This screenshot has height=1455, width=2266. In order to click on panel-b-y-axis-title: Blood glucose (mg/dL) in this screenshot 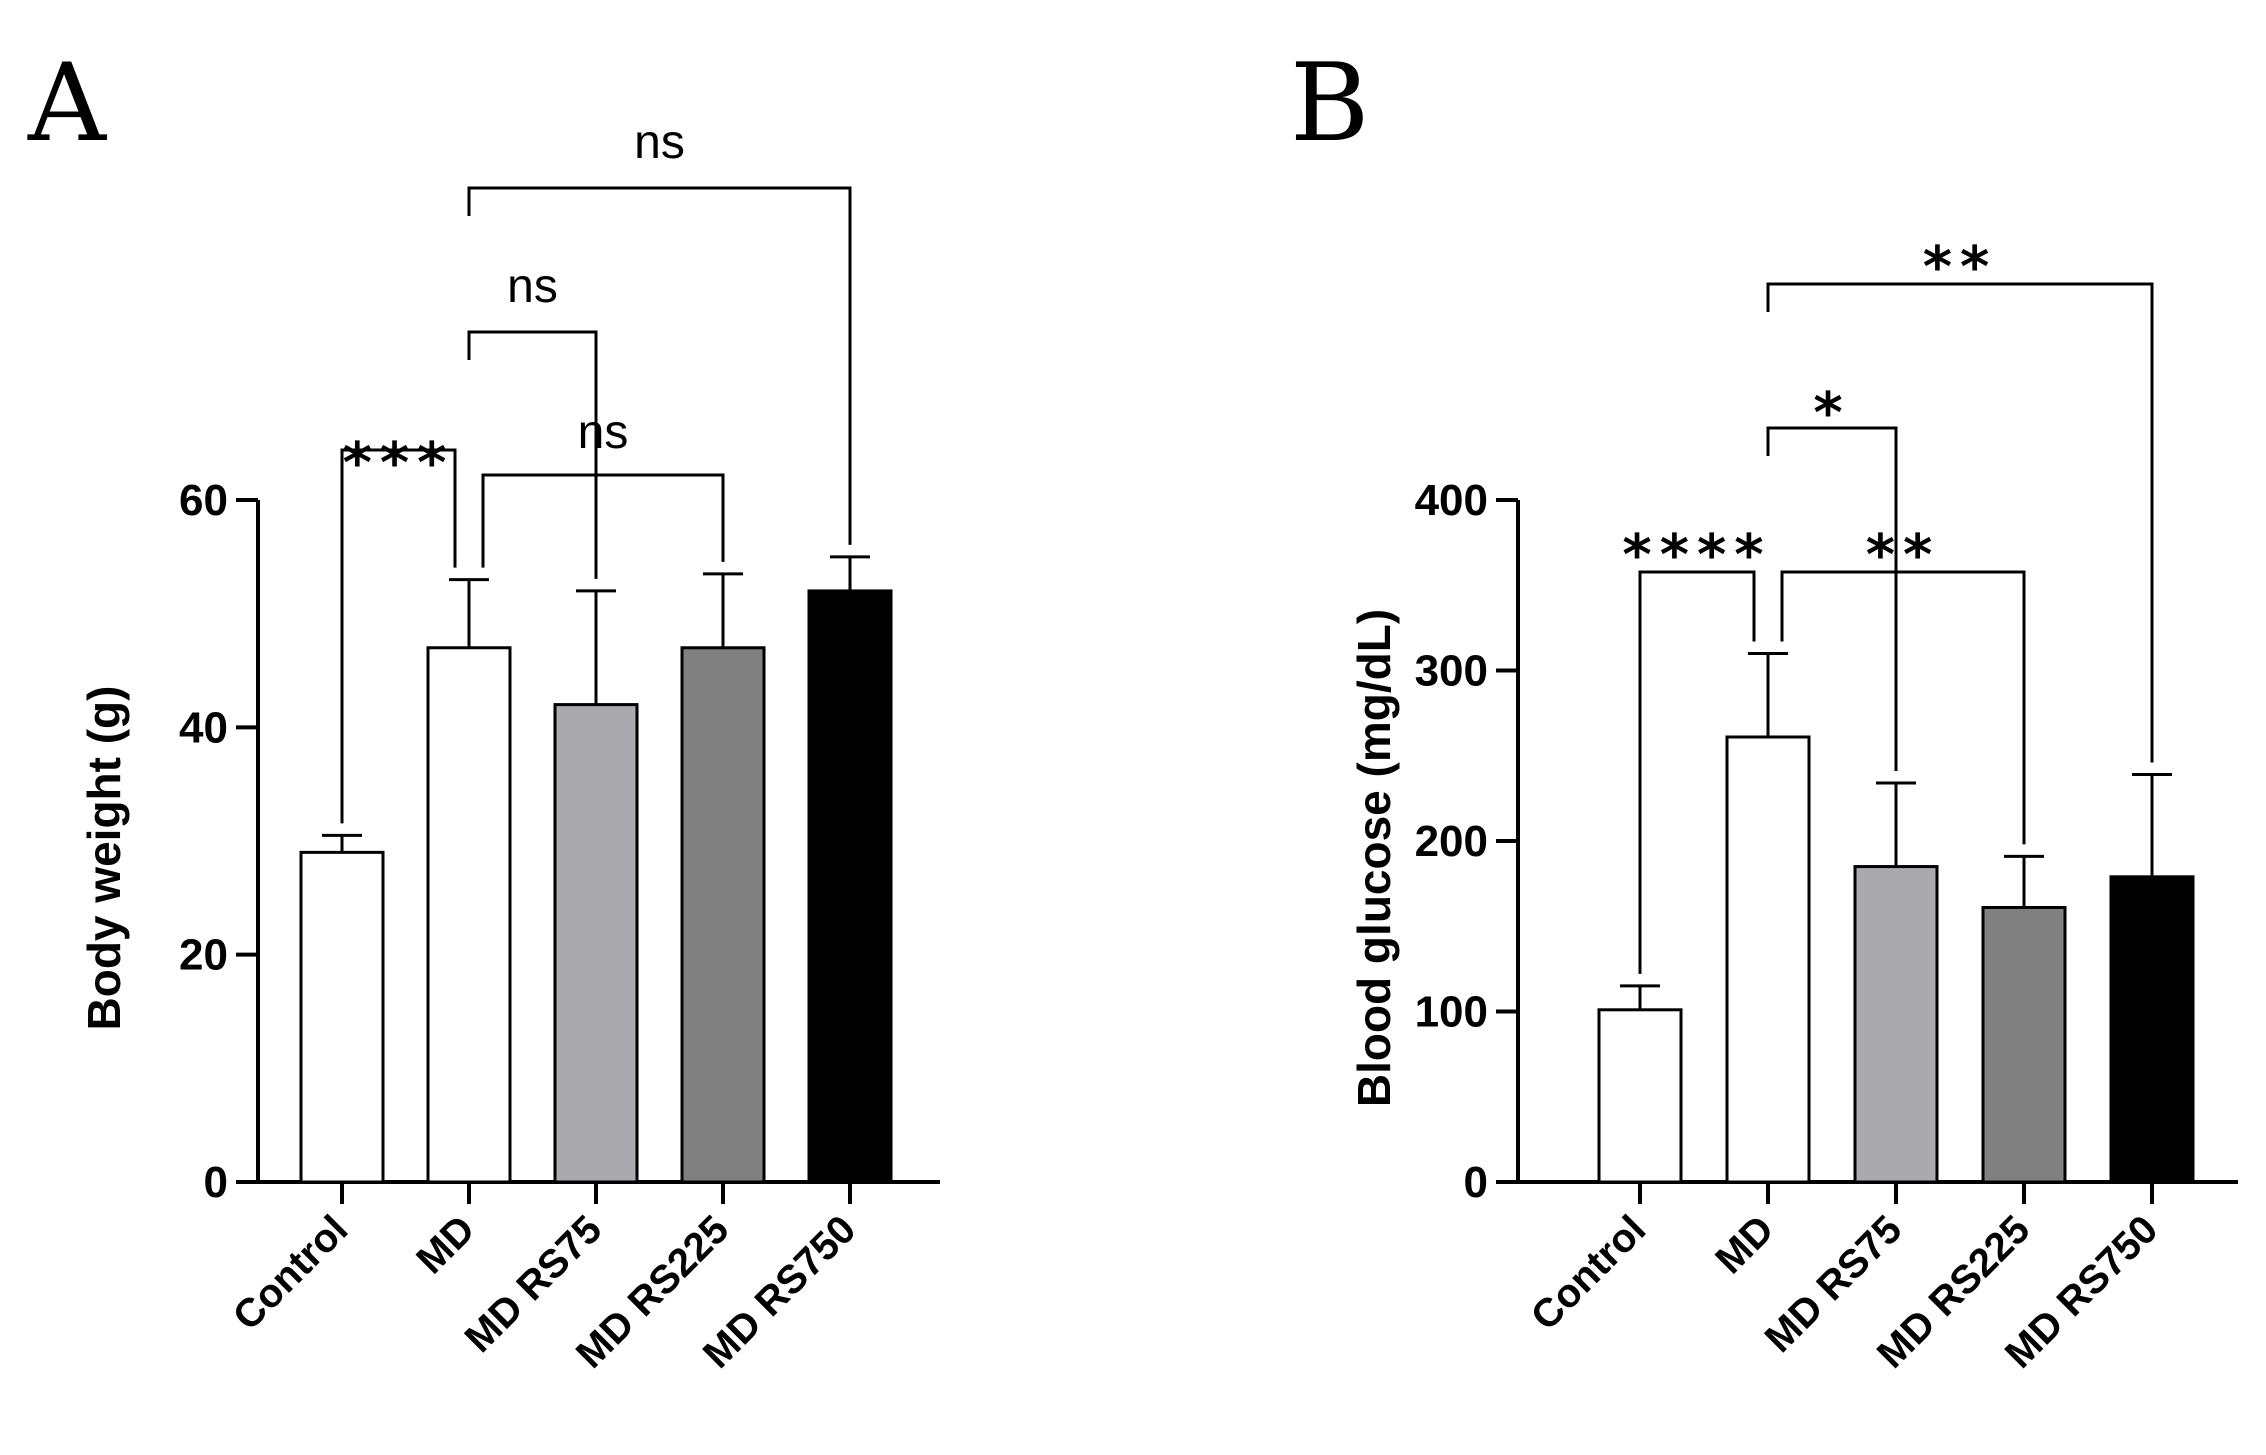, I will do `click(1374, 858)`.